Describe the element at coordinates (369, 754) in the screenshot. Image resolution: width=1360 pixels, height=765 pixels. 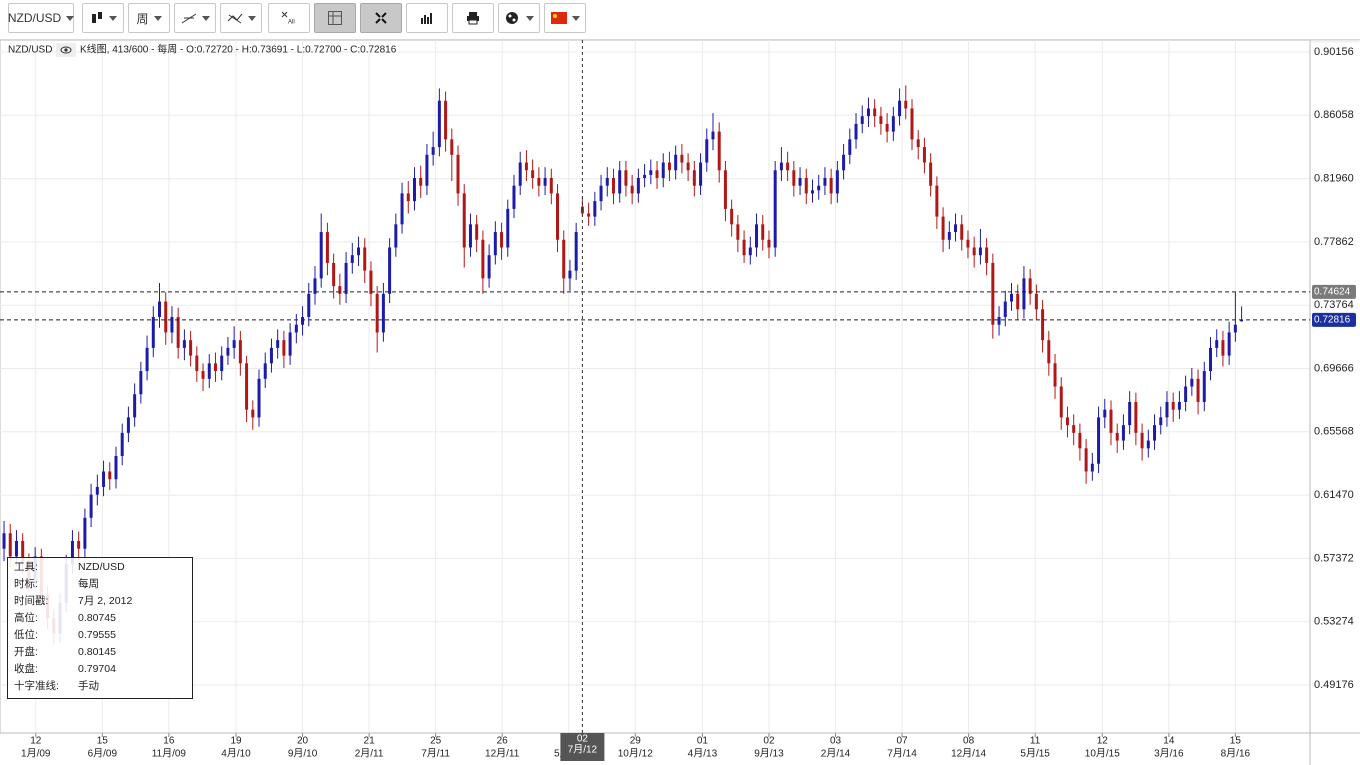
I see `x-tick-label: 2月/11` at that location.